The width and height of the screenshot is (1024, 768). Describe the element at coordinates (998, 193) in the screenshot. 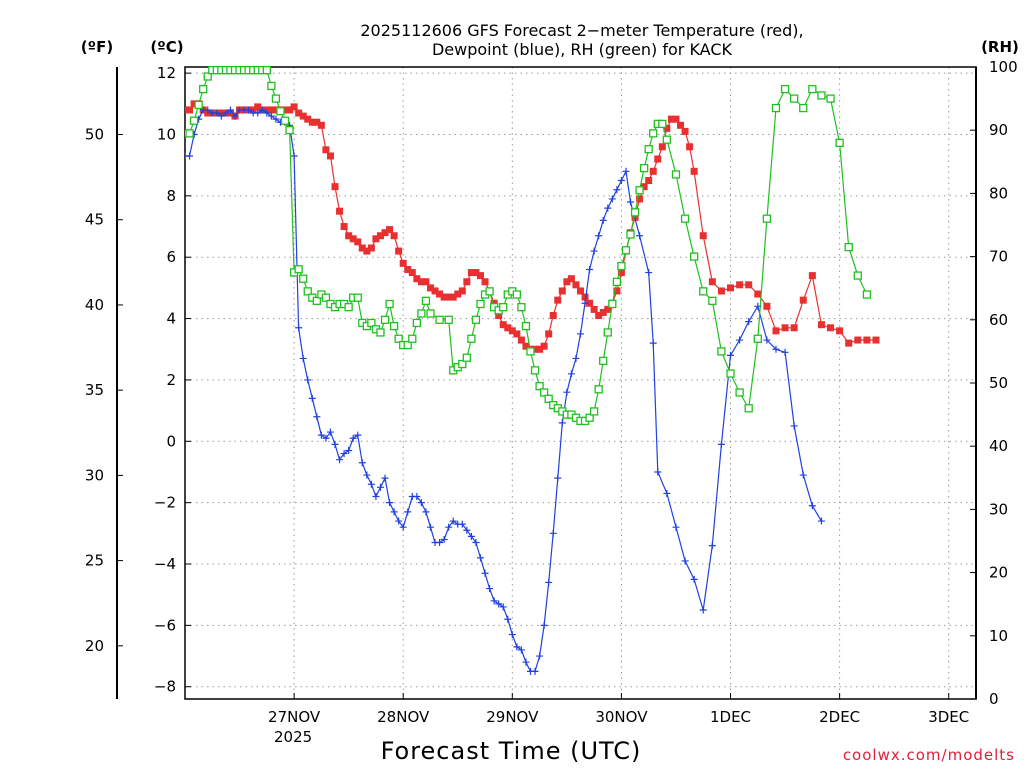

I see `rh-tick-label: 80` at that location.